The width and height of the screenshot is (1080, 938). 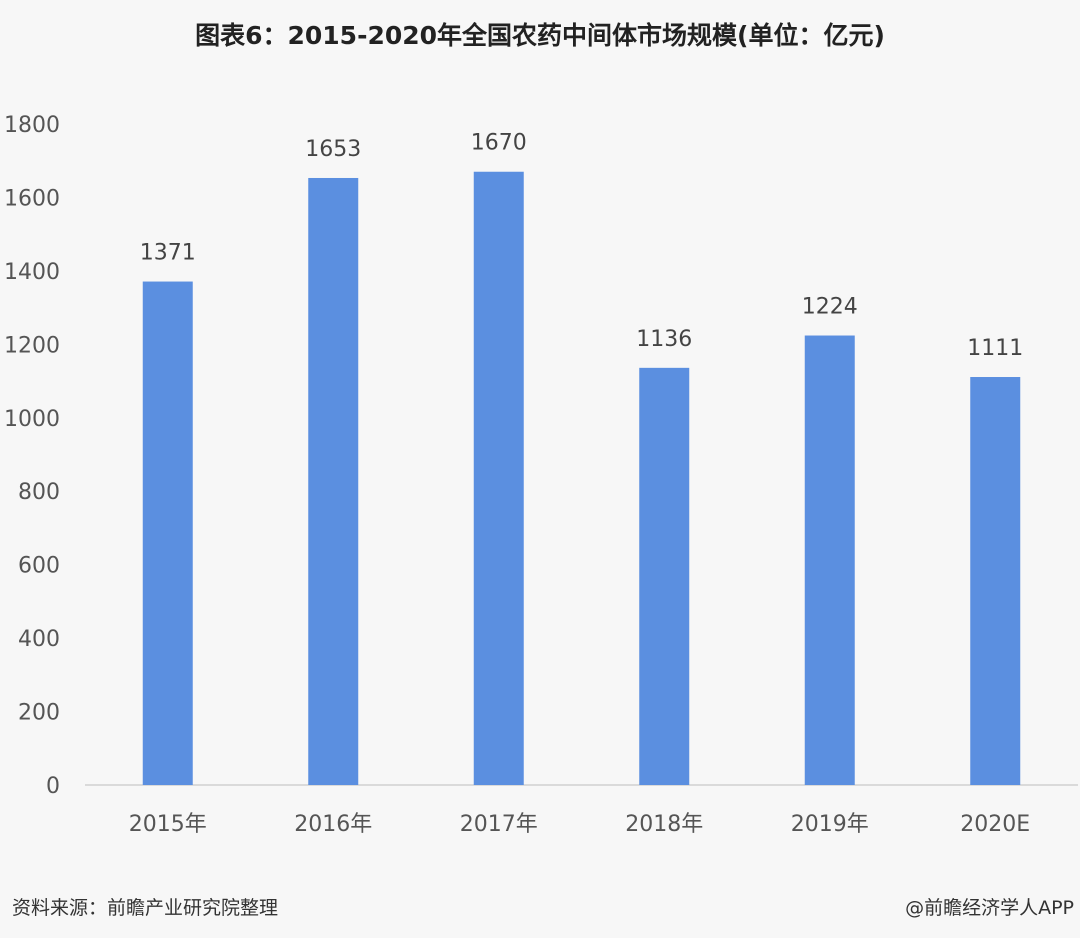 I want to click on x-tick-label: 2015年, so click(x=168, y=824).